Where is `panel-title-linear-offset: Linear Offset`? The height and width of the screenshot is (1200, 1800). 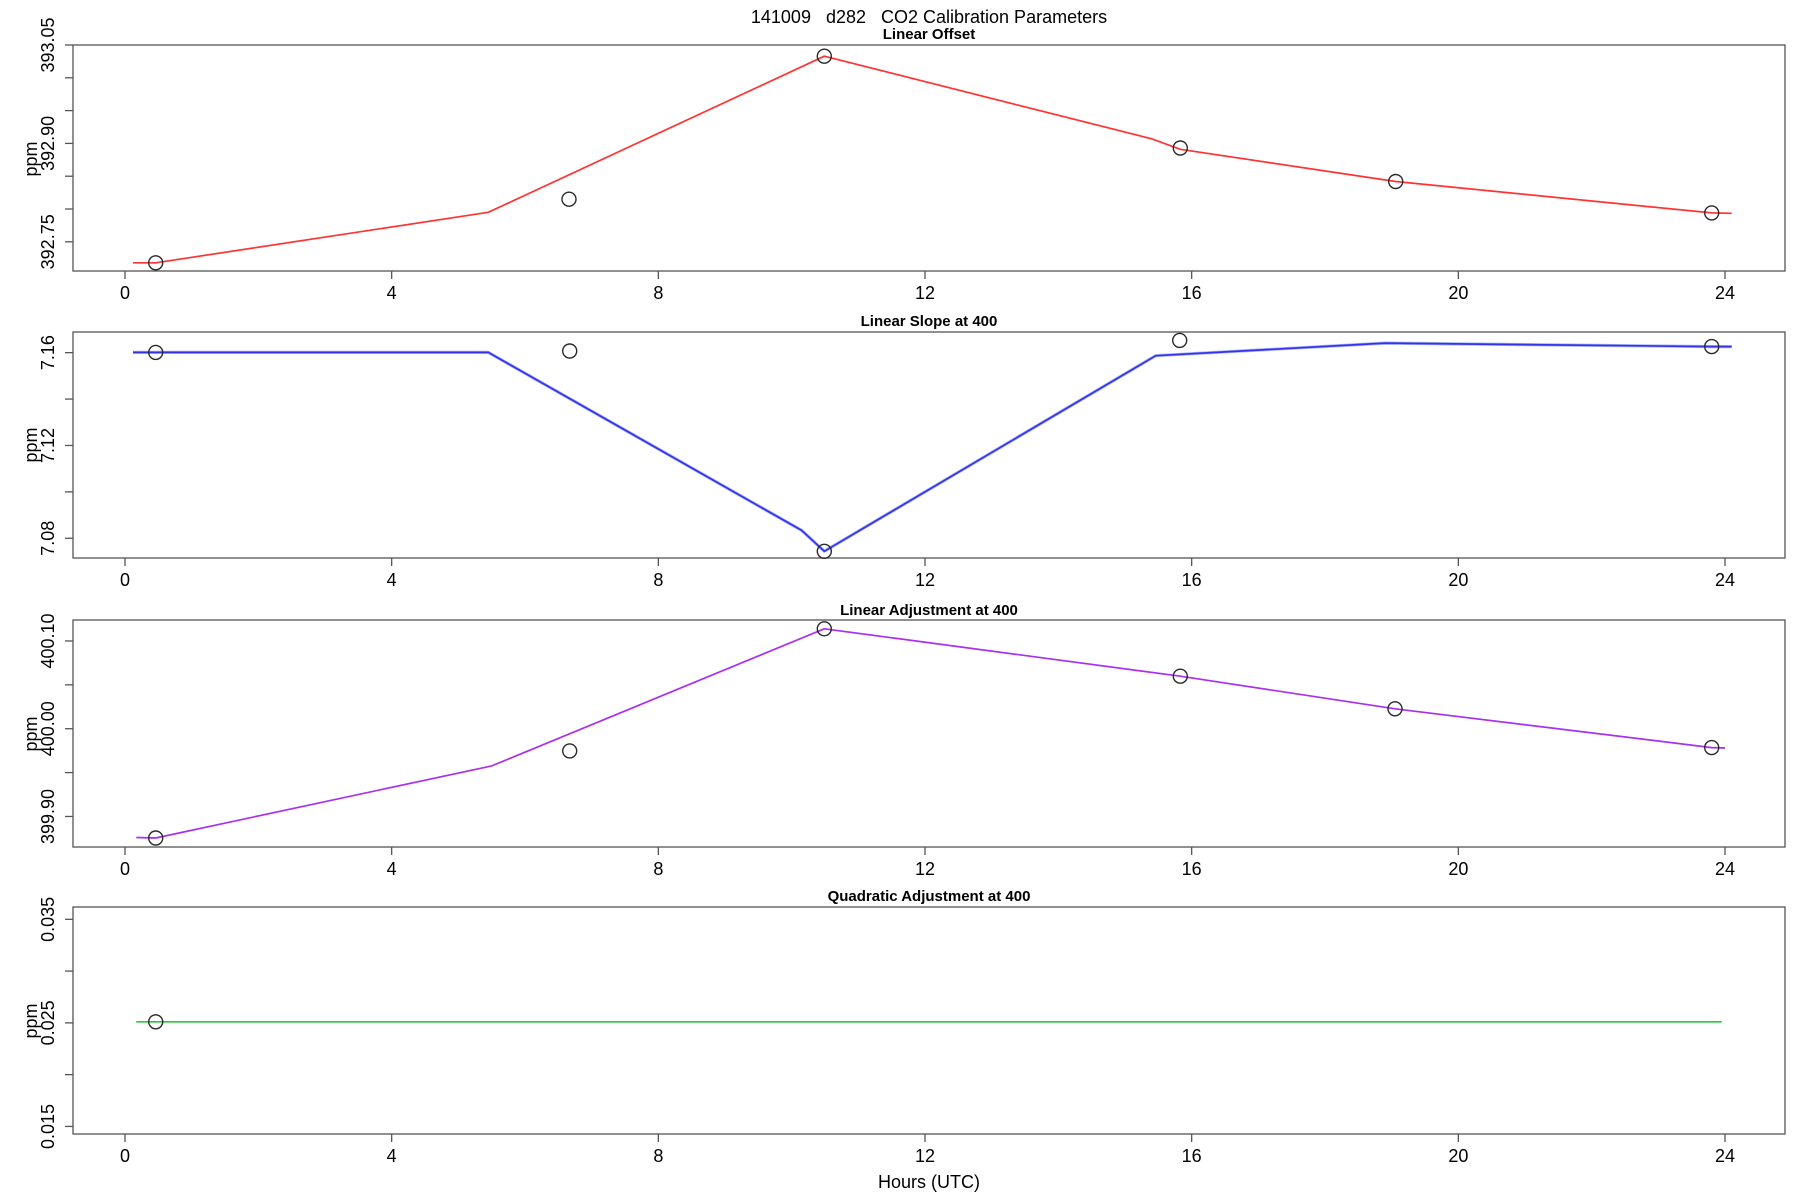 panel-title-linear-offset: Linear Offset is located at coordinates (929, 34).